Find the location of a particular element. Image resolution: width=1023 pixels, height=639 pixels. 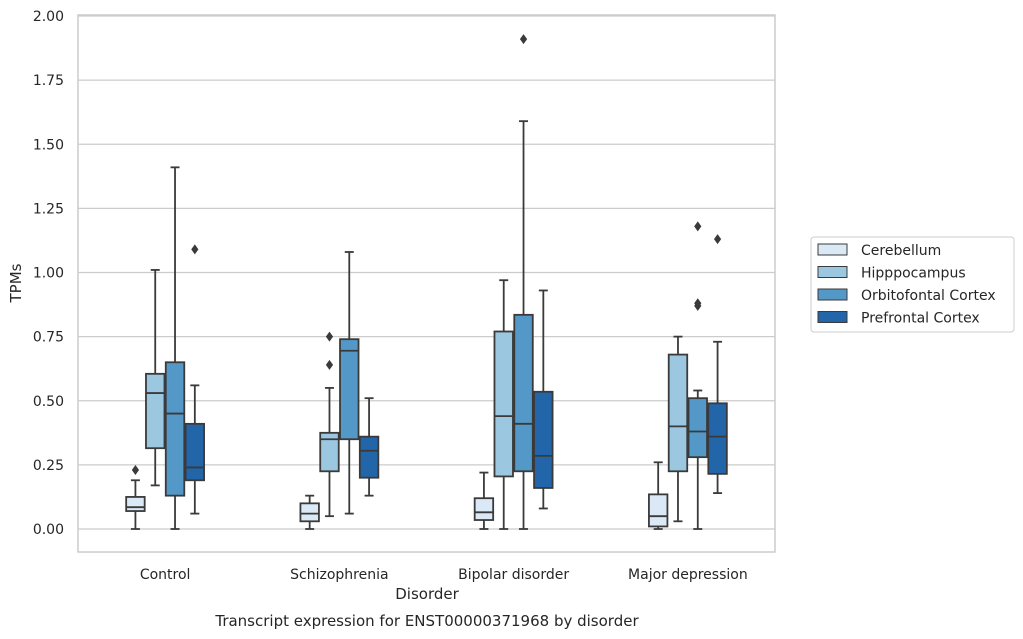

series-cerebellum is located at coordinates (397, 495).